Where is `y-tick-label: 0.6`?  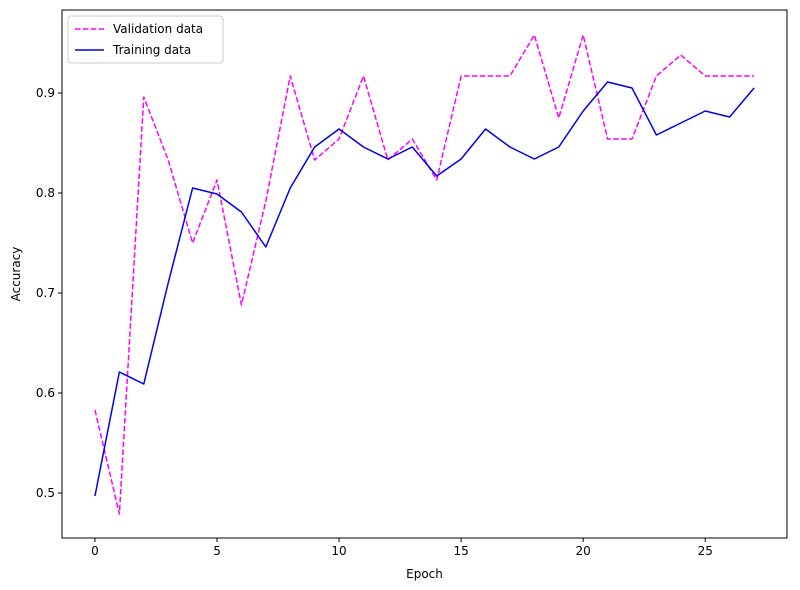
y-tick-label: 0.6 is located at coordinates (45, 393).